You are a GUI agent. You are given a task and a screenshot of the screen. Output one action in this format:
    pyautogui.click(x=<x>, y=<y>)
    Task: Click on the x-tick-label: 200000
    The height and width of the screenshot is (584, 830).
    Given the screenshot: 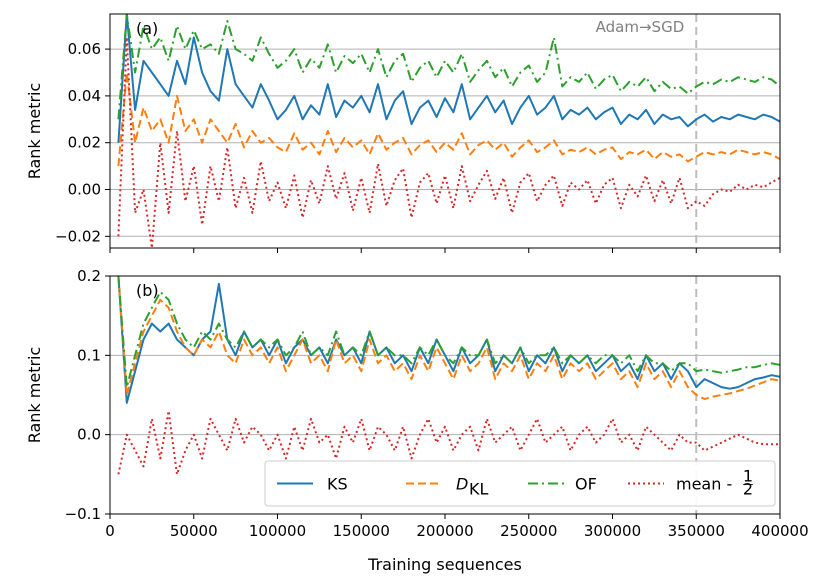 What is the action you would take?
    pyautogui.click(x=444, y=531)
    